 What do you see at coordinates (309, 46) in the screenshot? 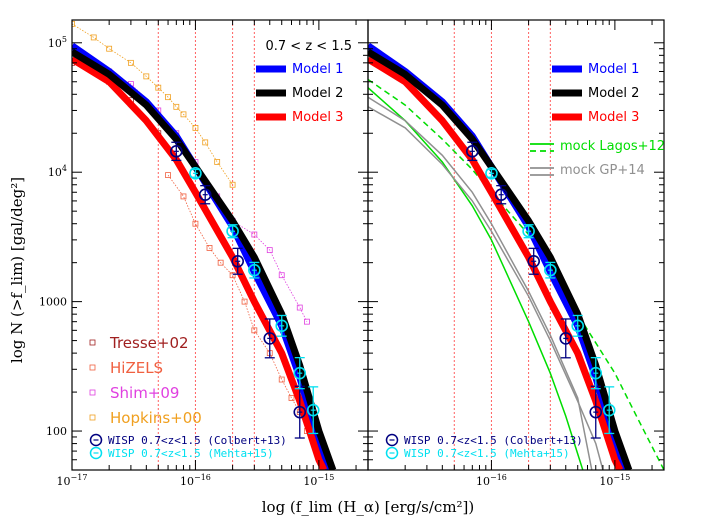
I see `redshift-label: 0.7 < z < 1.5` at bounding box center [309, 46].